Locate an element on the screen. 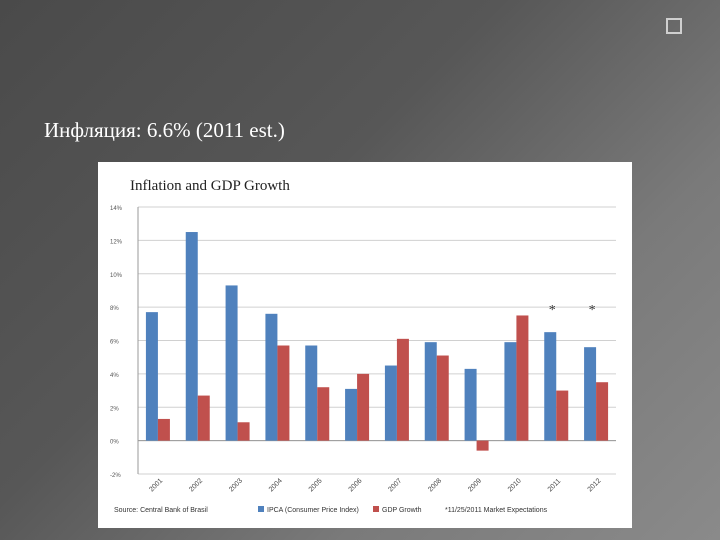 The height and width of the screenshot is (540, 720). x-tick-label: 2010 is located at coordinates (515, 485).